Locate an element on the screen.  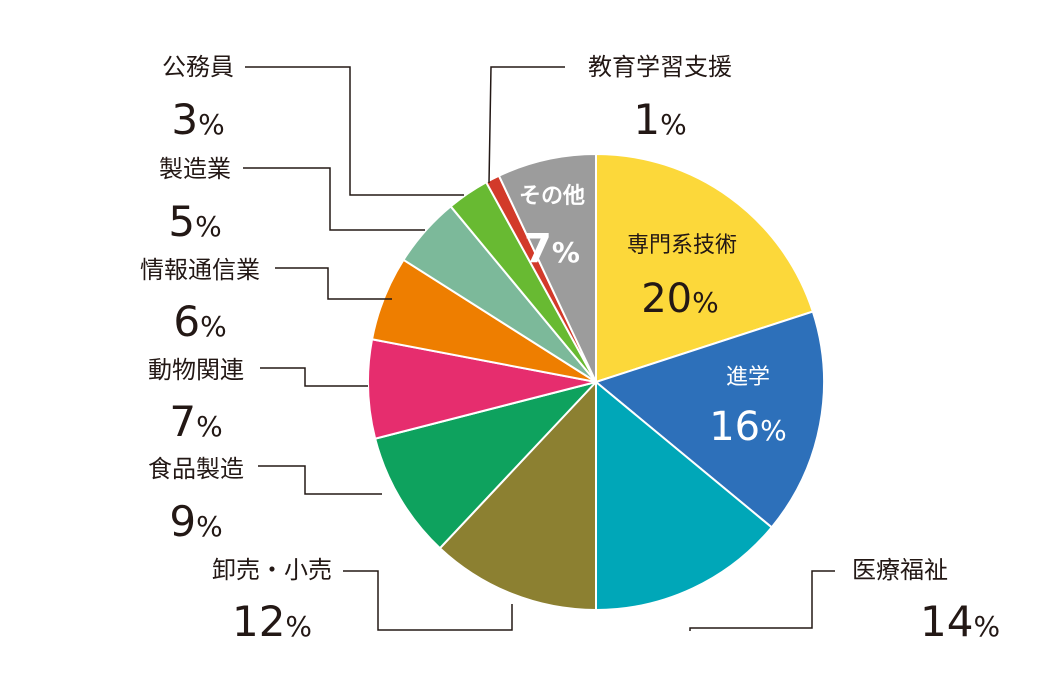
slice-label-8: 公務員 is located at coordinates (198, 67).